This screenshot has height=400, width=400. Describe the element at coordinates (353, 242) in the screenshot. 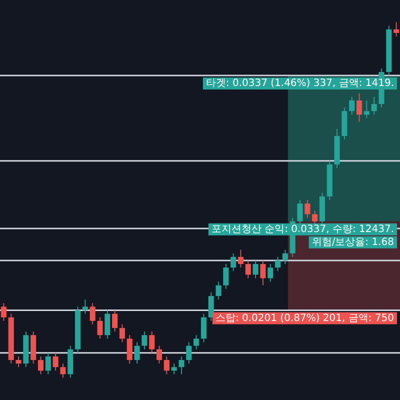

I see `annotation: 위험/보상율: 1.68` at that location.